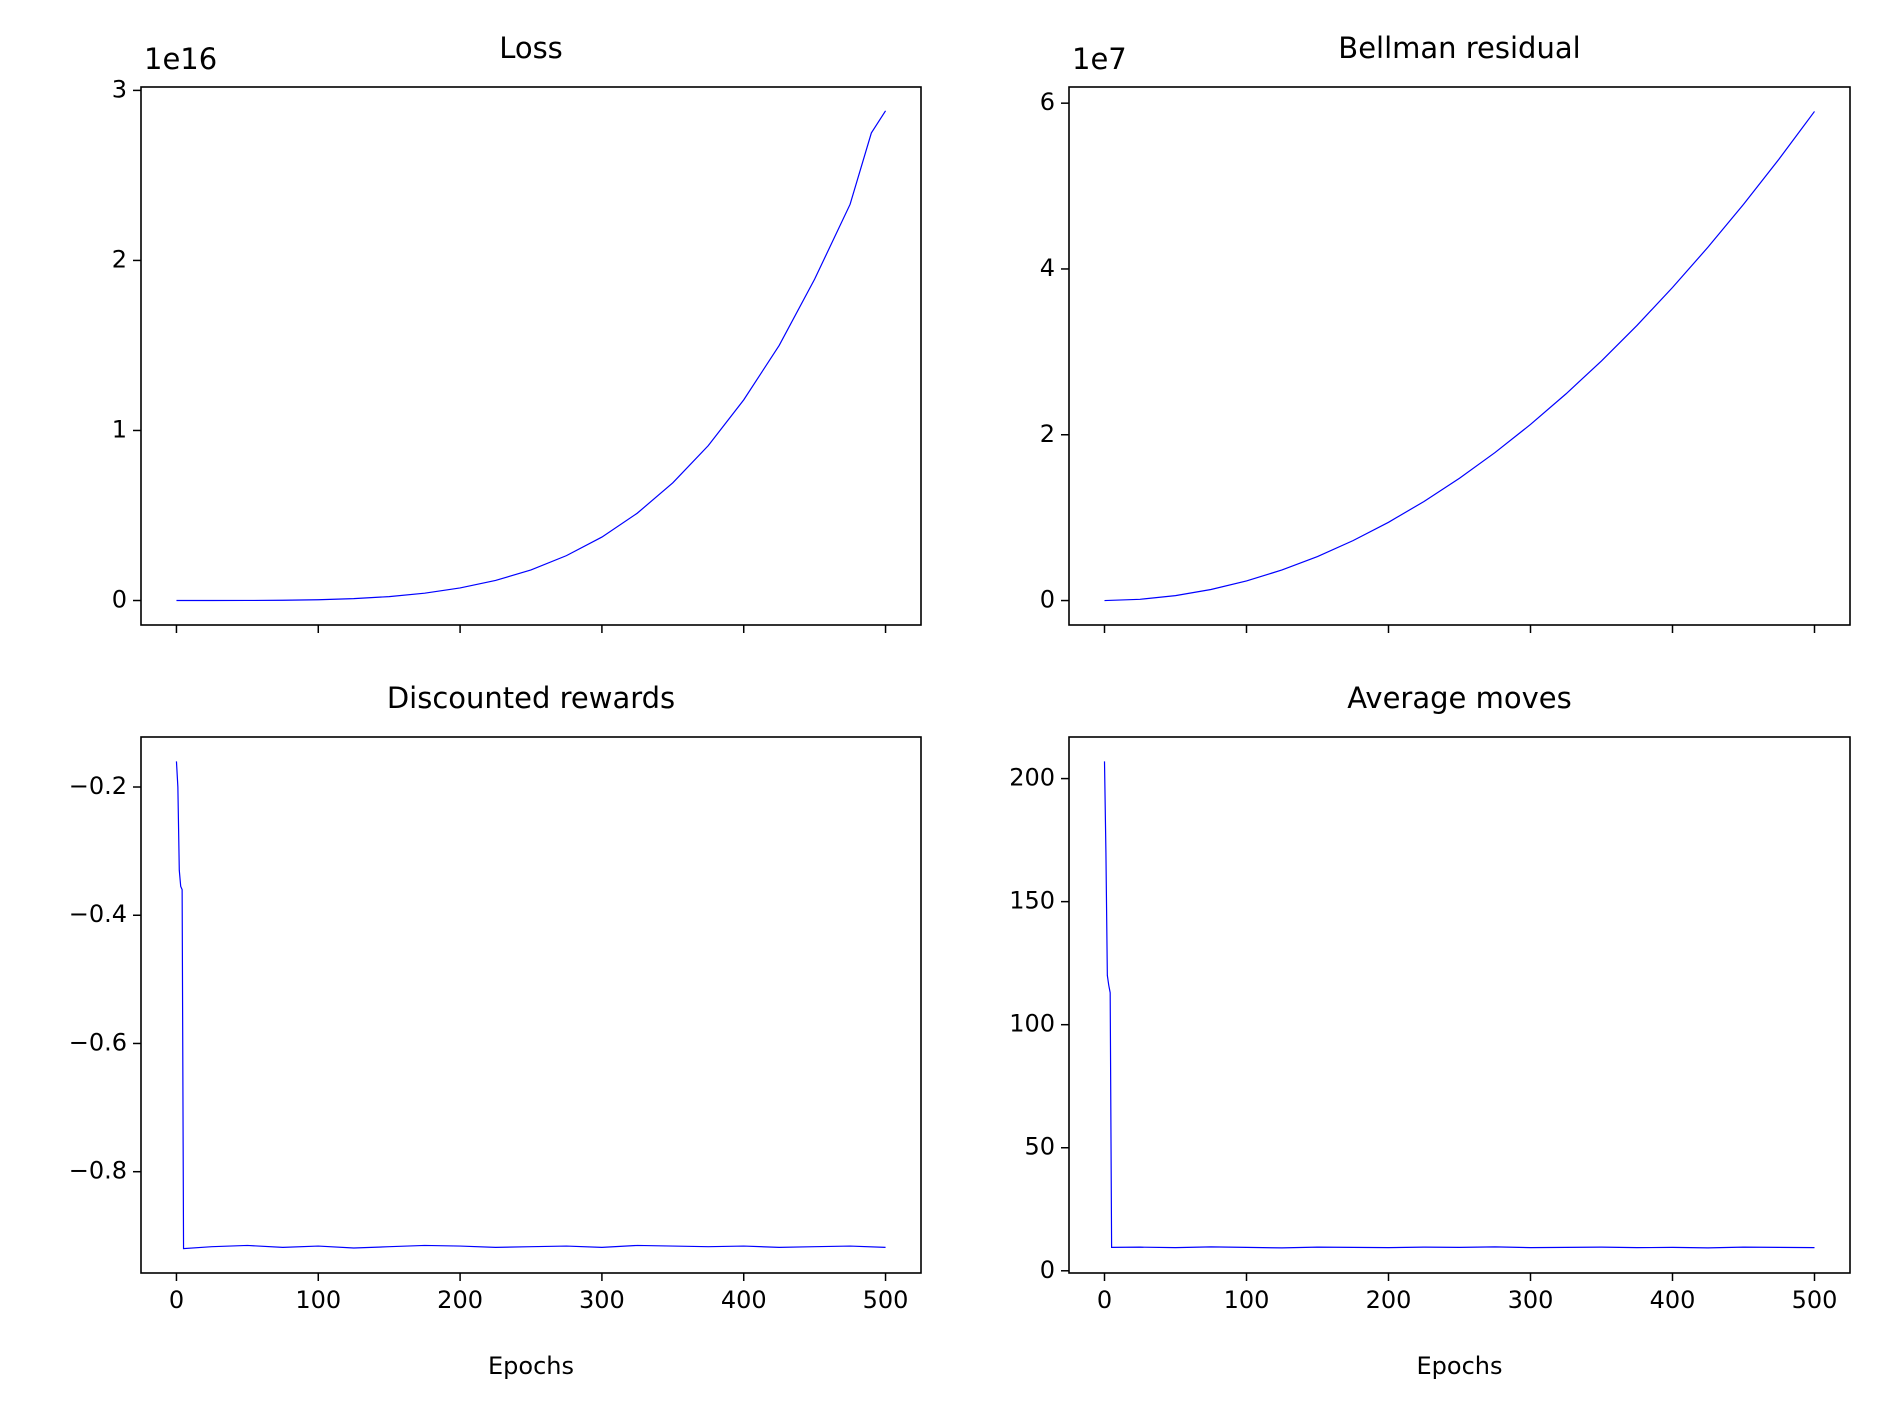  Describe the element at coordinates (1032, 778) in the screenshot. I see `y-tick-label: 200` at that location.